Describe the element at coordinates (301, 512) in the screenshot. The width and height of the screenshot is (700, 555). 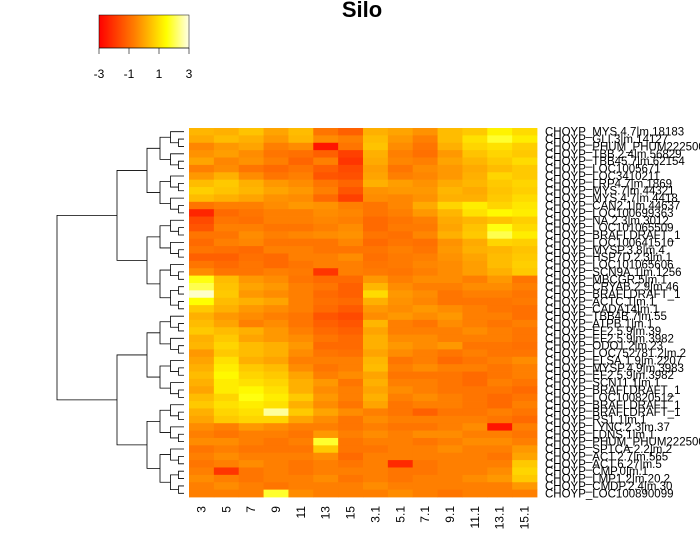
I see `column-label: 11` at that location.